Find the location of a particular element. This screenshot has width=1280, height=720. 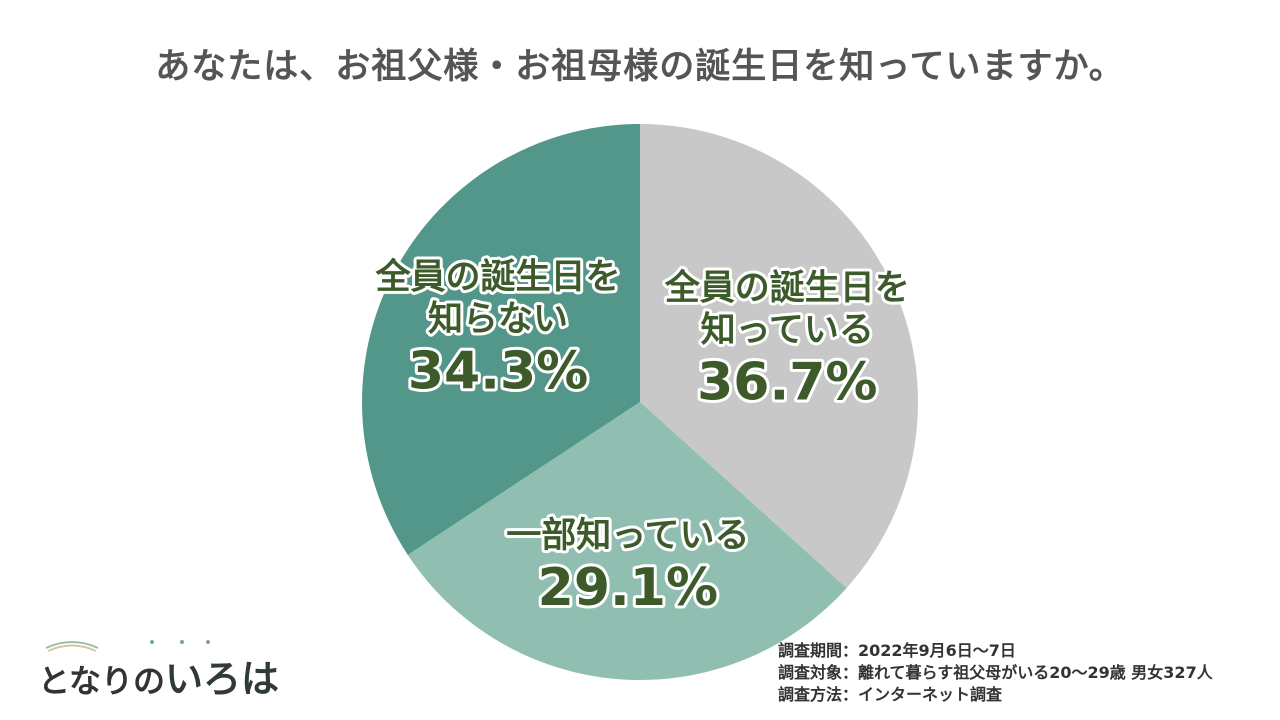

chart-title: あなたは、お祖父様・お祖母様の誕生日を知っていますか。 is located at coordinates (640, 67).